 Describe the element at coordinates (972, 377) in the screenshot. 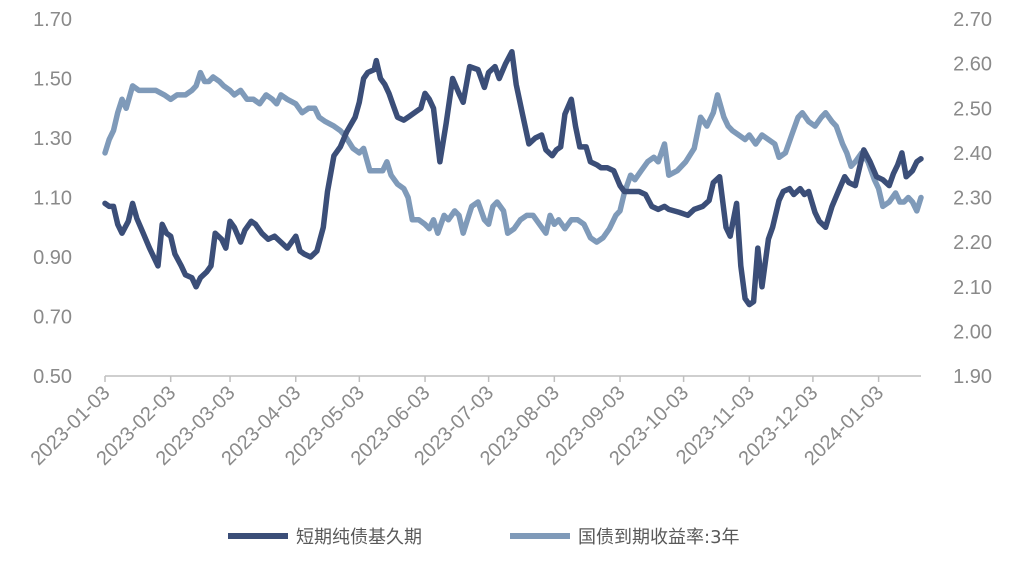

I see `right-y-tick-label: 1.90` at that location.